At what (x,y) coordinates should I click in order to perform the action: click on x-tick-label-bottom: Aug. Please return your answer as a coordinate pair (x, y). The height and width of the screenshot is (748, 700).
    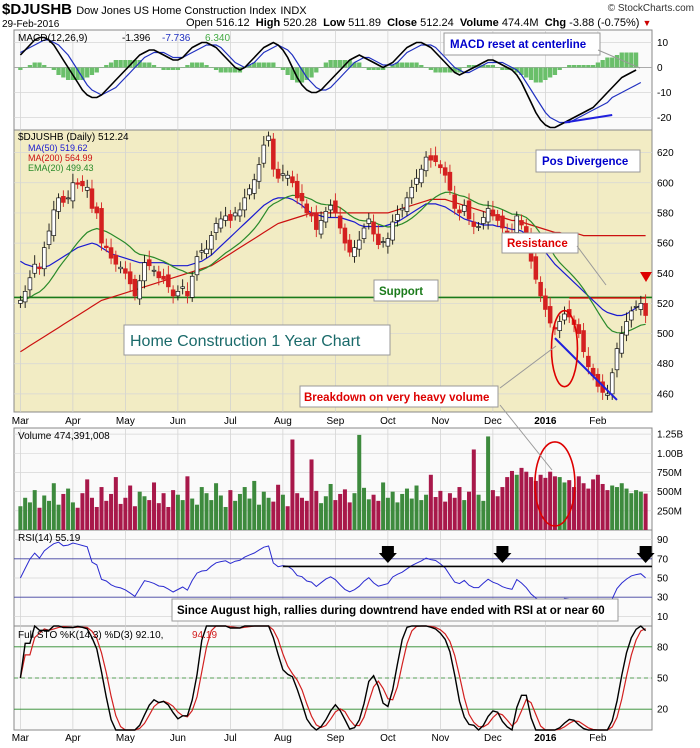
    Looking at the image, I should click on (283, 738).